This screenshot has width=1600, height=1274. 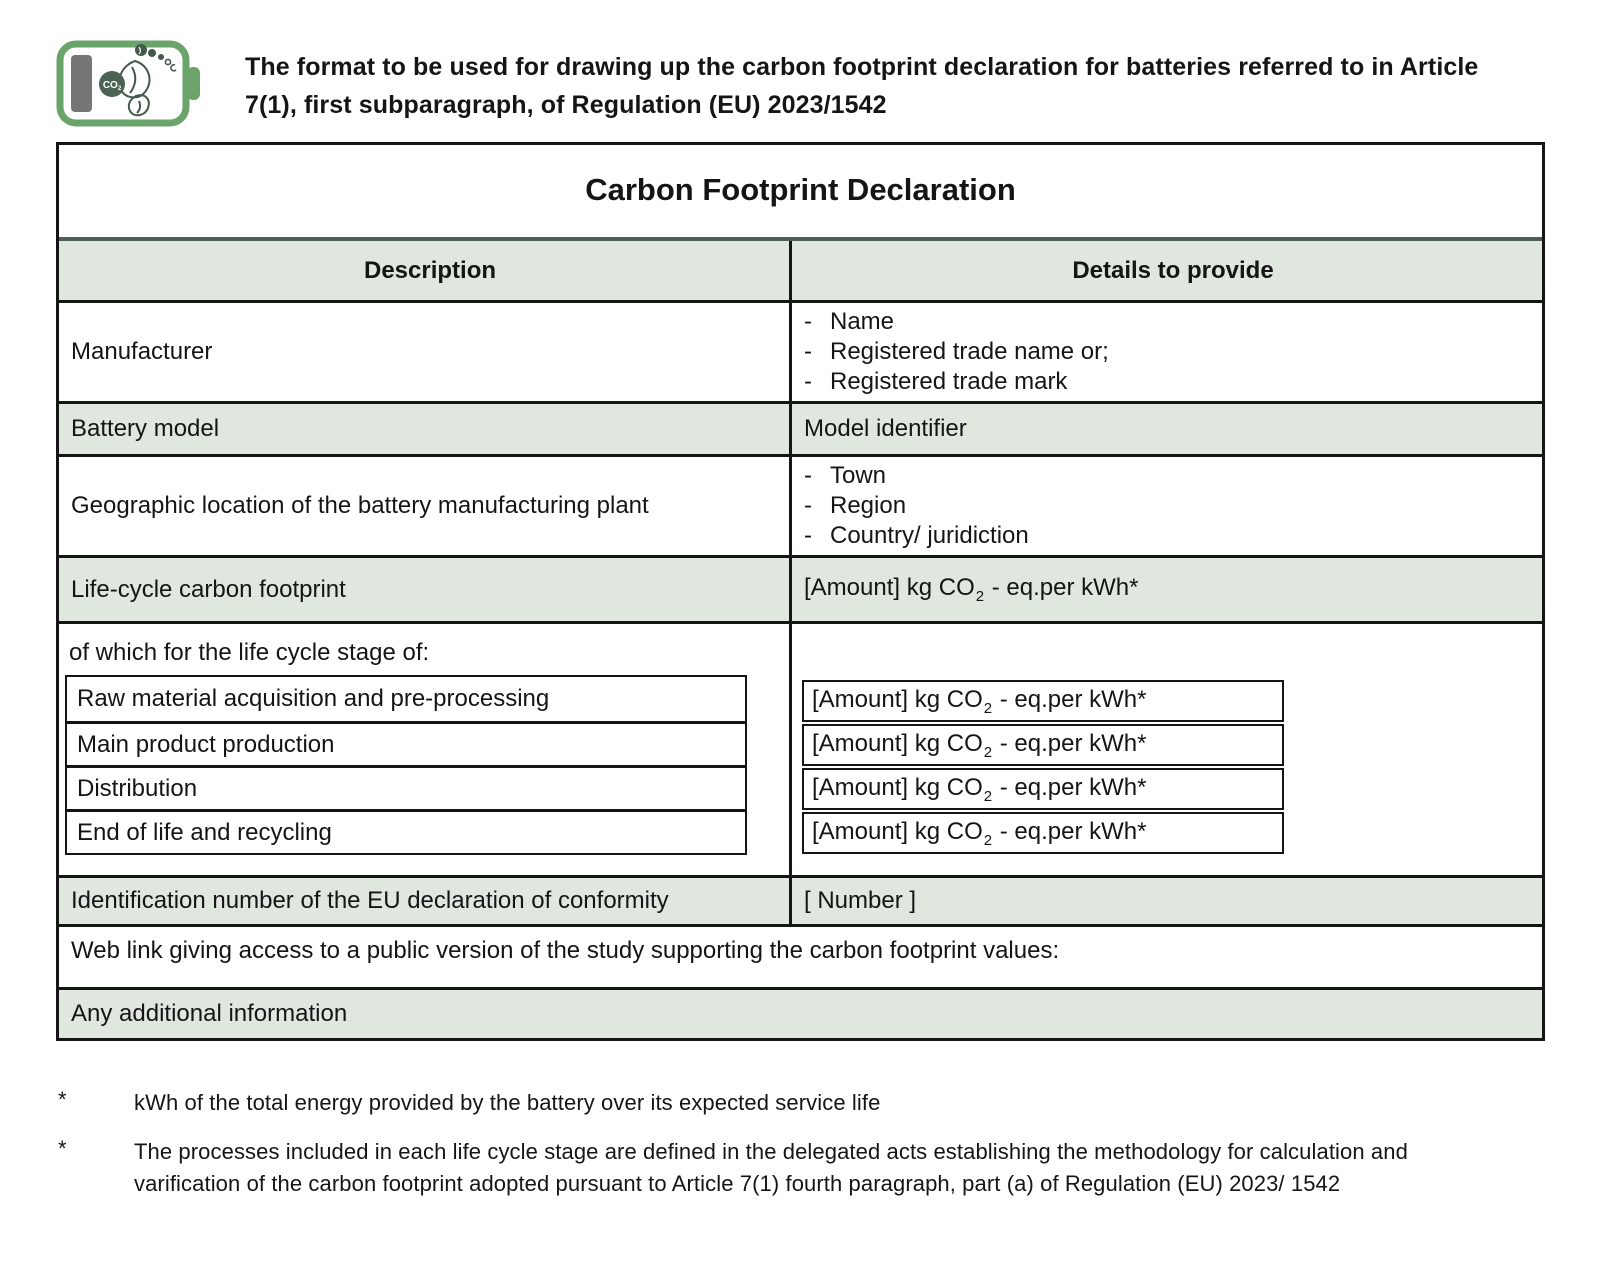 I want to click on battery-model-label: Battery model, so click(x=145, y=428).